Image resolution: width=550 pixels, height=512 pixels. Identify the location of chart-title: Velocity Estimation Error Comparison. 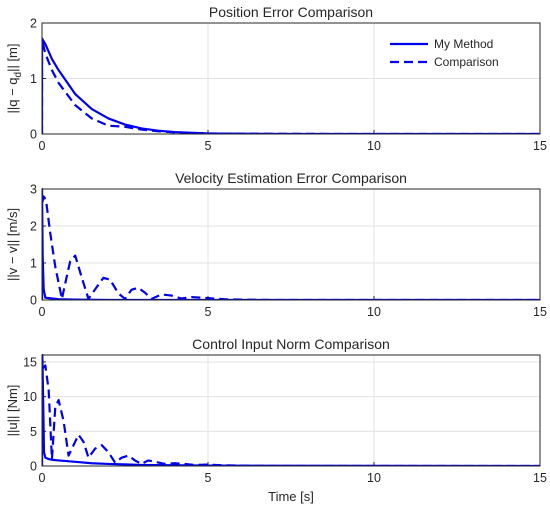
(291, 178).